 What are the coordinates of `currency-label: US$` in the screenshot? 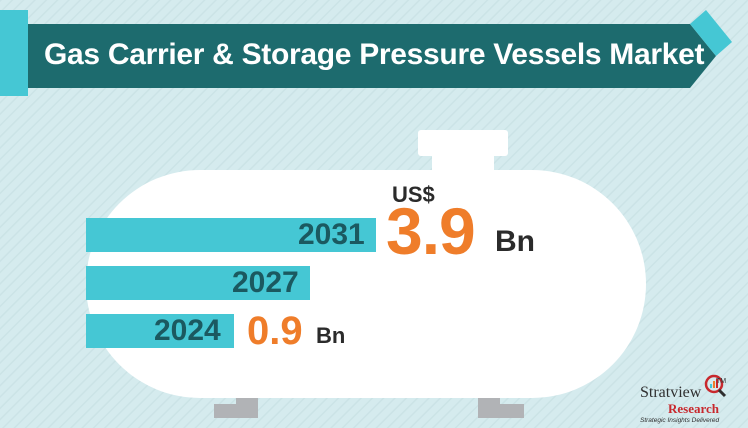 It's located at (413, 194).